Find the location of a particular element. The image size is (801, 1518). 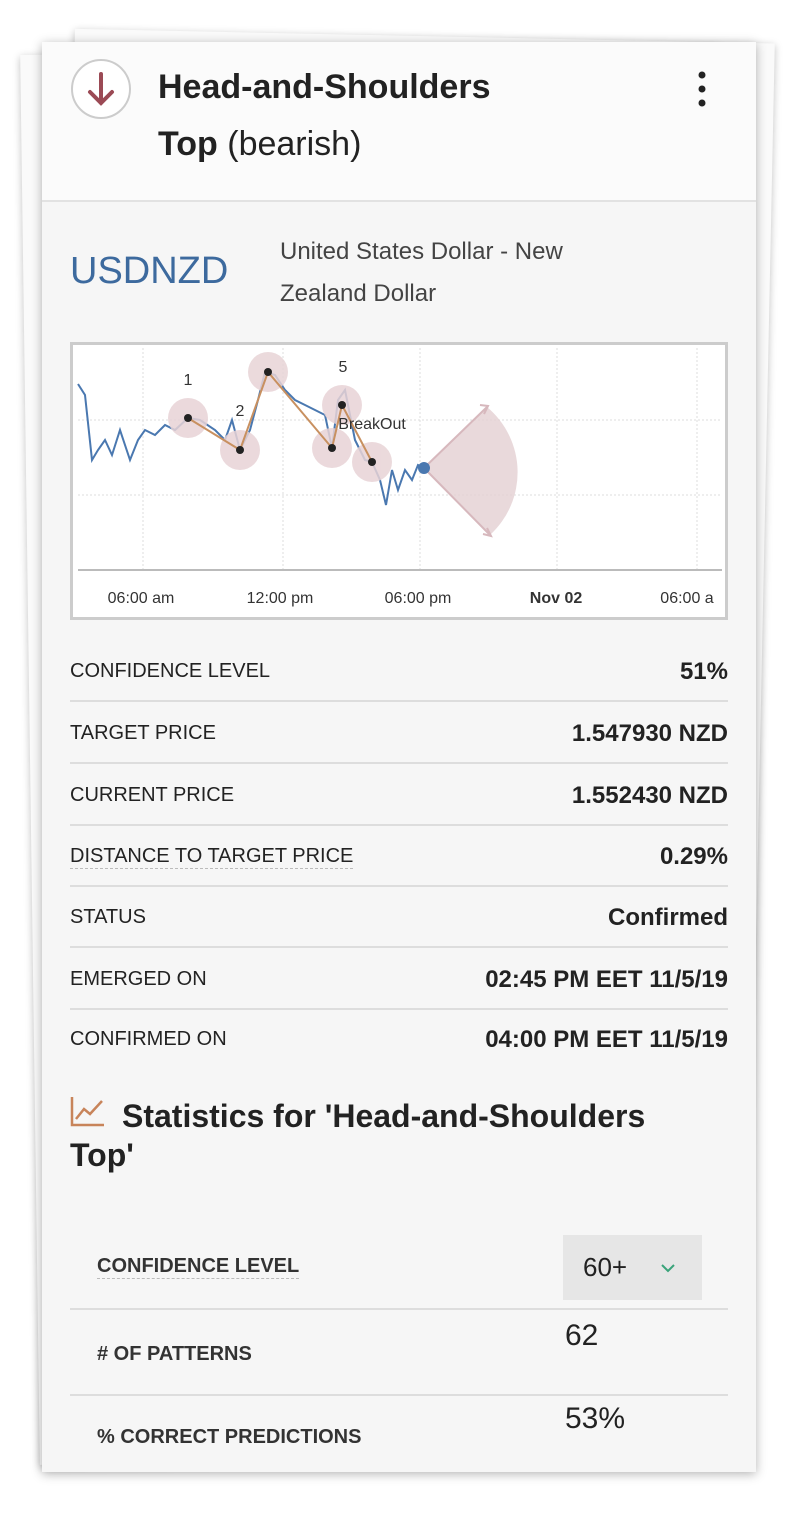

card-header is located at coordinates (399, 122).